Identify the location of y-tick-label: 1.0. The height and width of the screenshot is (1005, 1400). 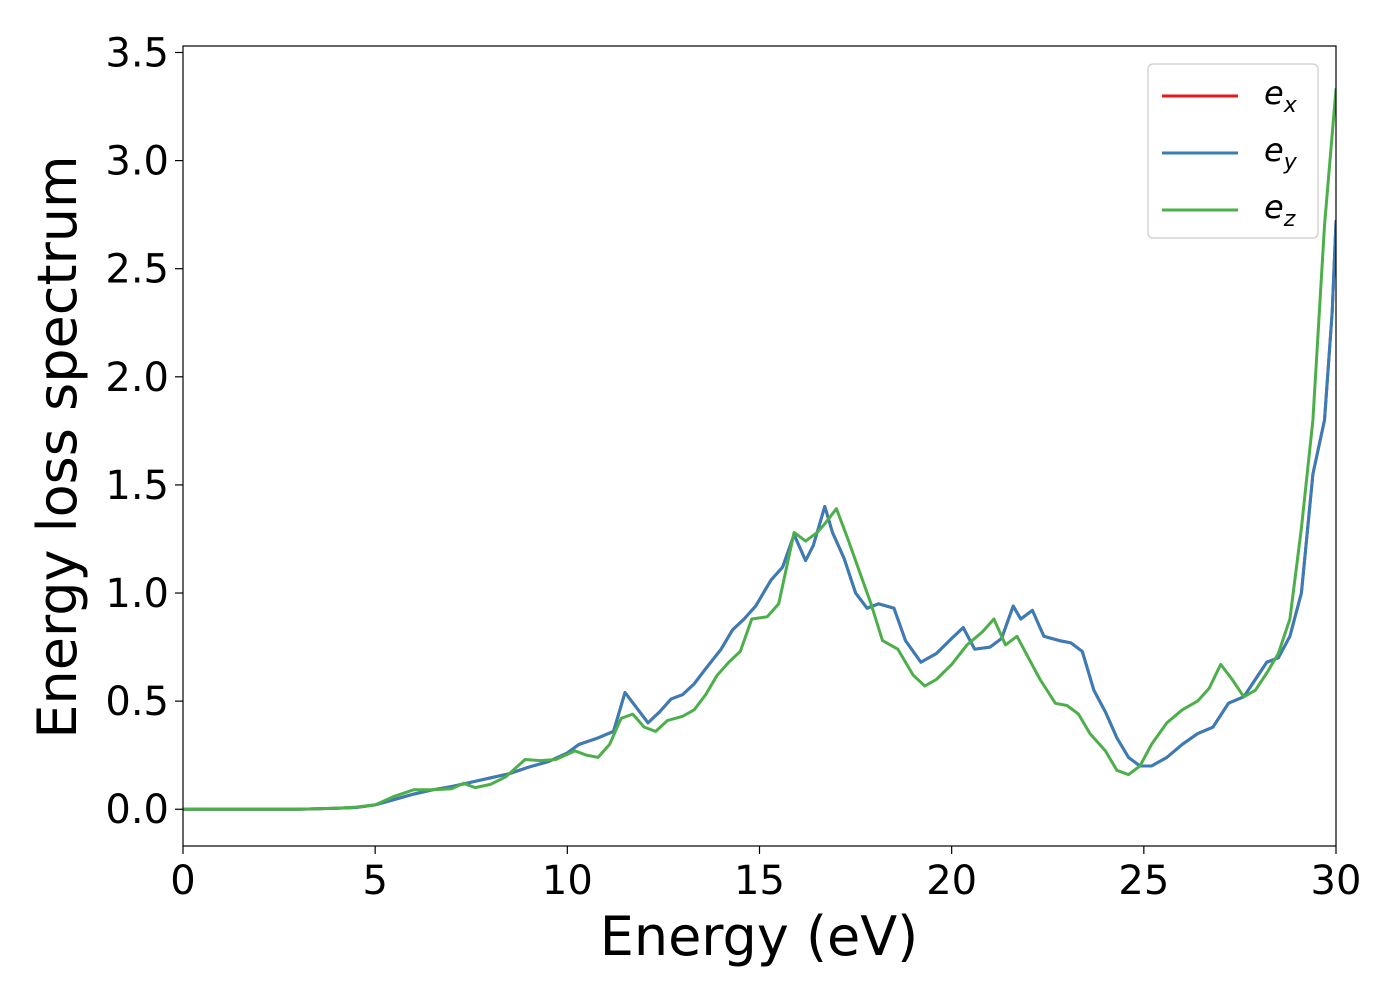
(137, 594).